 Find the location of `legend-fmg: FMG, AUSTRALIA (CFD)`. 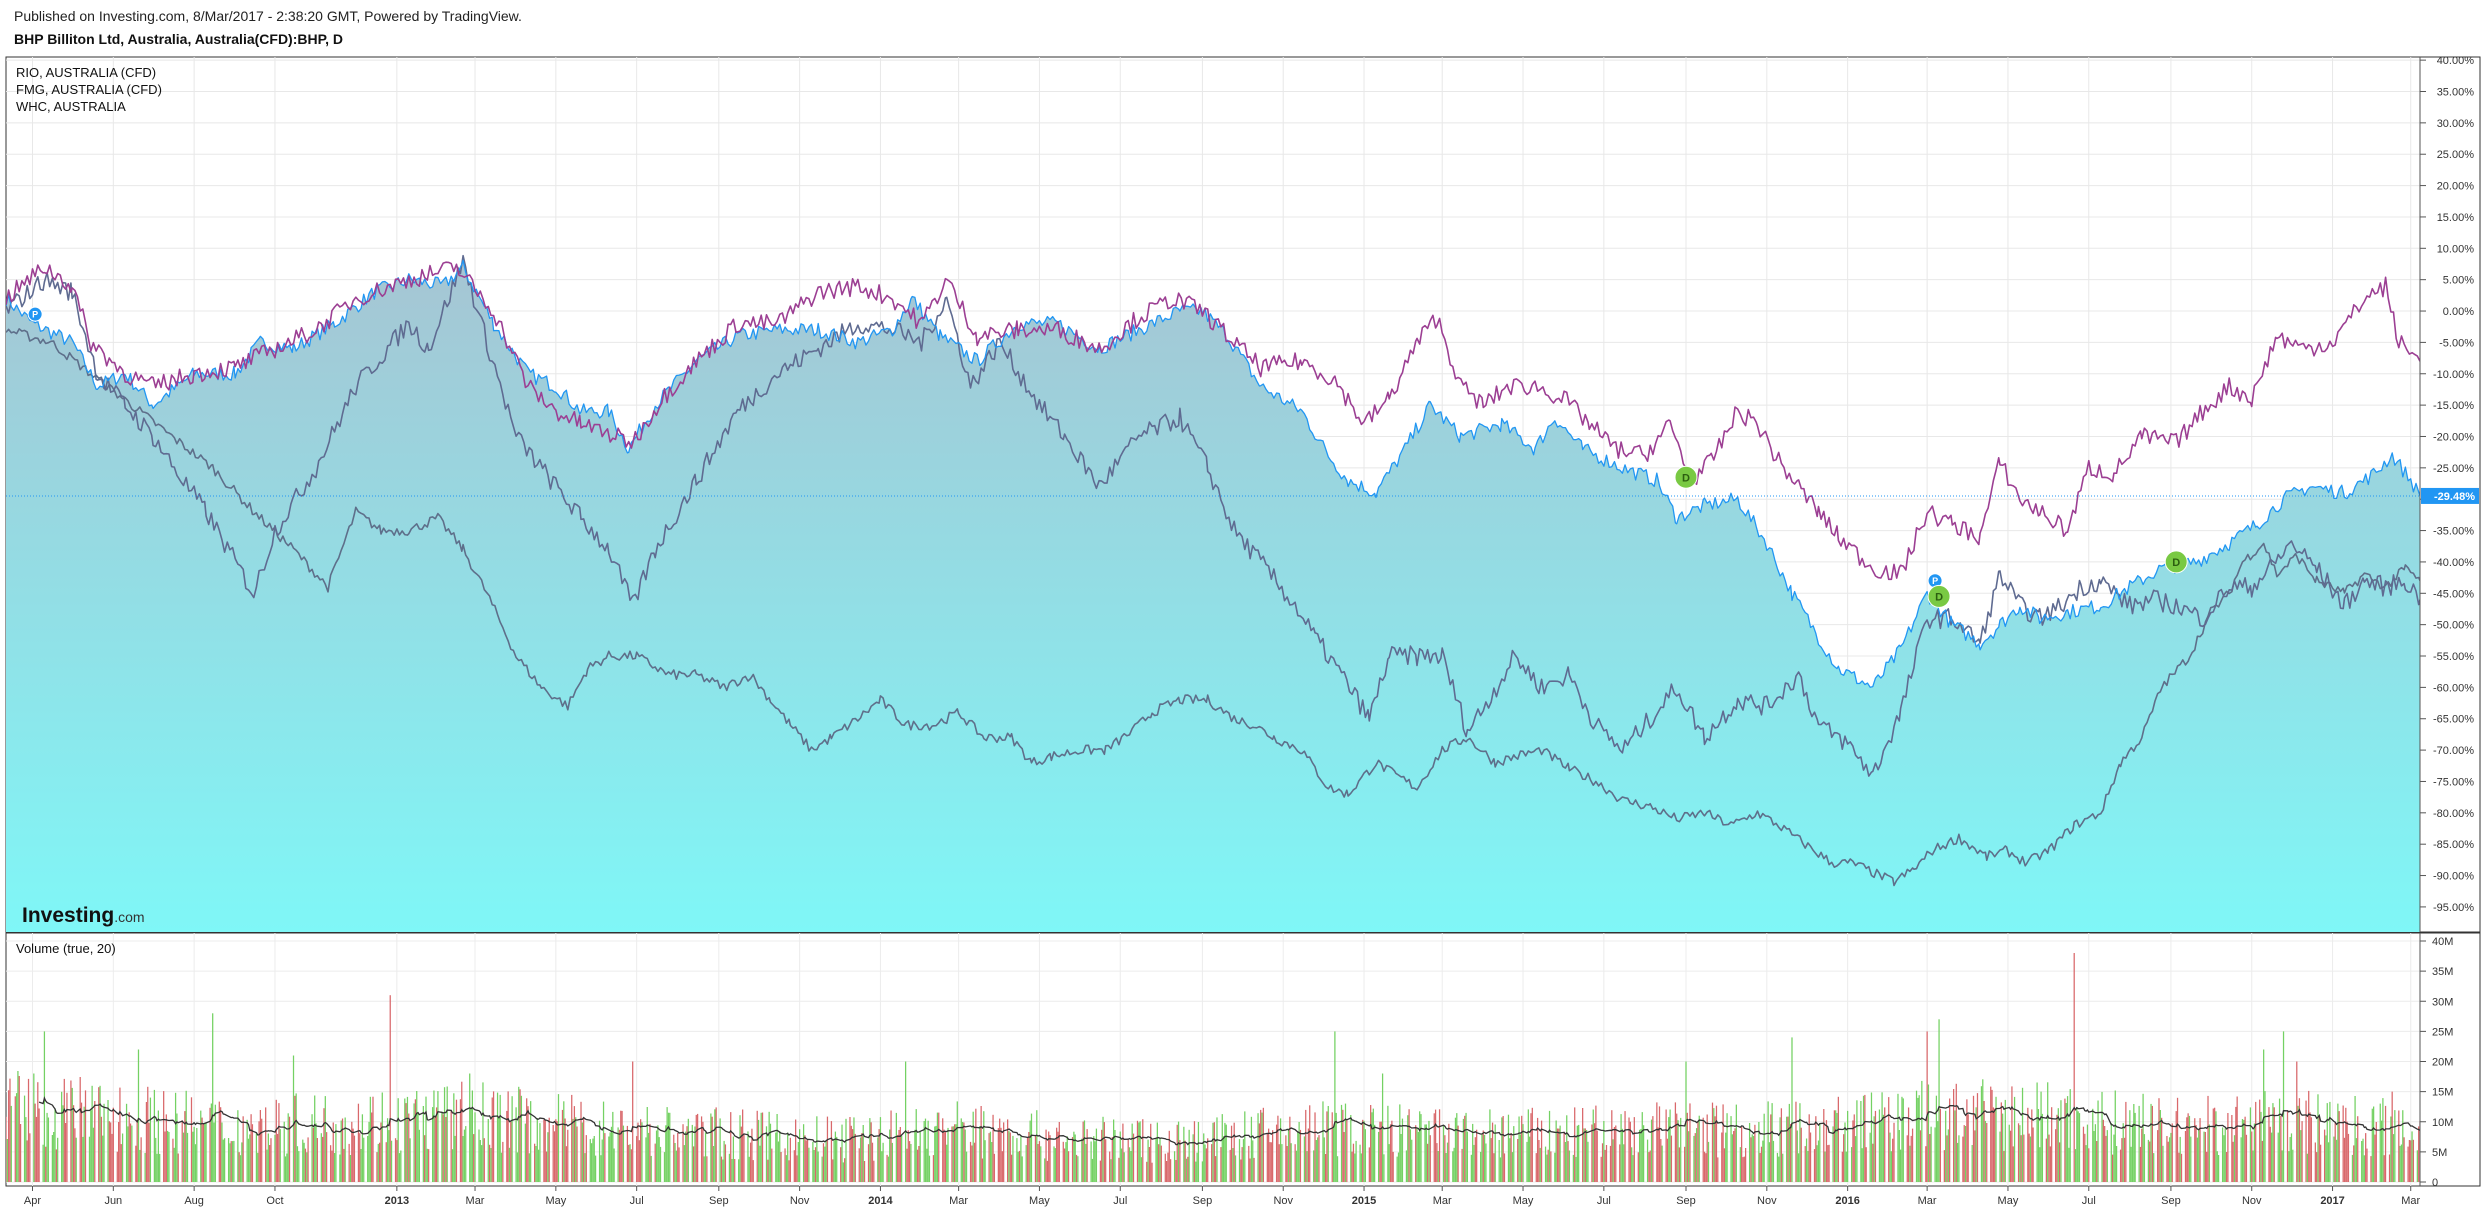

legend-fmg: FMG, AUSTRALIA (CFD) is located at coordinates (89, 89).